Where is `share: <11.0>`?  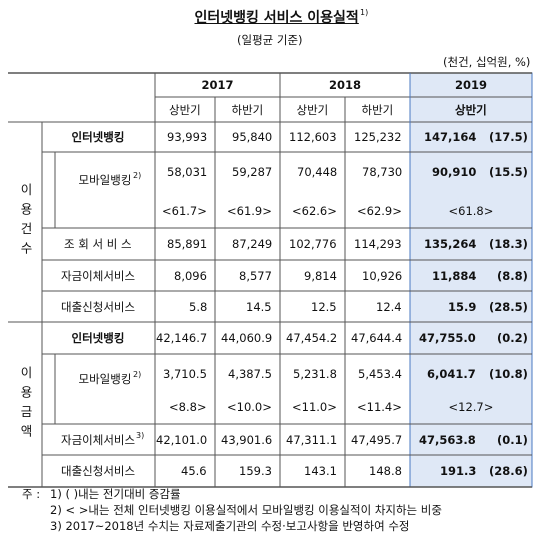
share: <11.0> is located at coordinates (314, 407).